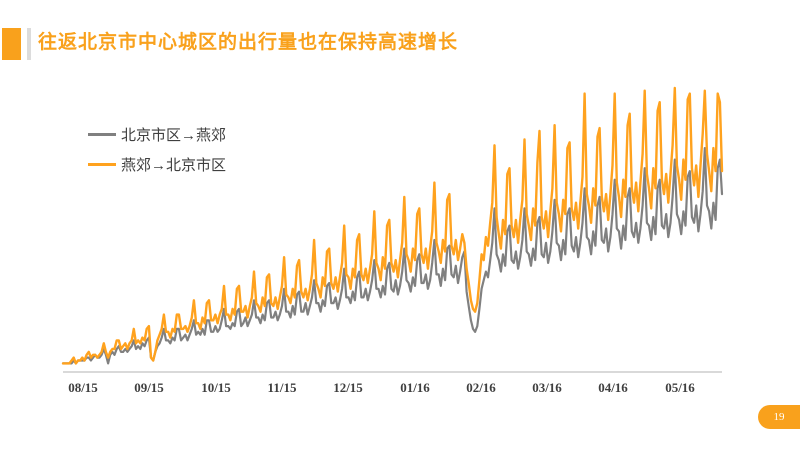 The image size is (800, 450). Describe the element at coordinates (29, 44) in the screenshot. I see `title-accent-secondary-bar` at that location.